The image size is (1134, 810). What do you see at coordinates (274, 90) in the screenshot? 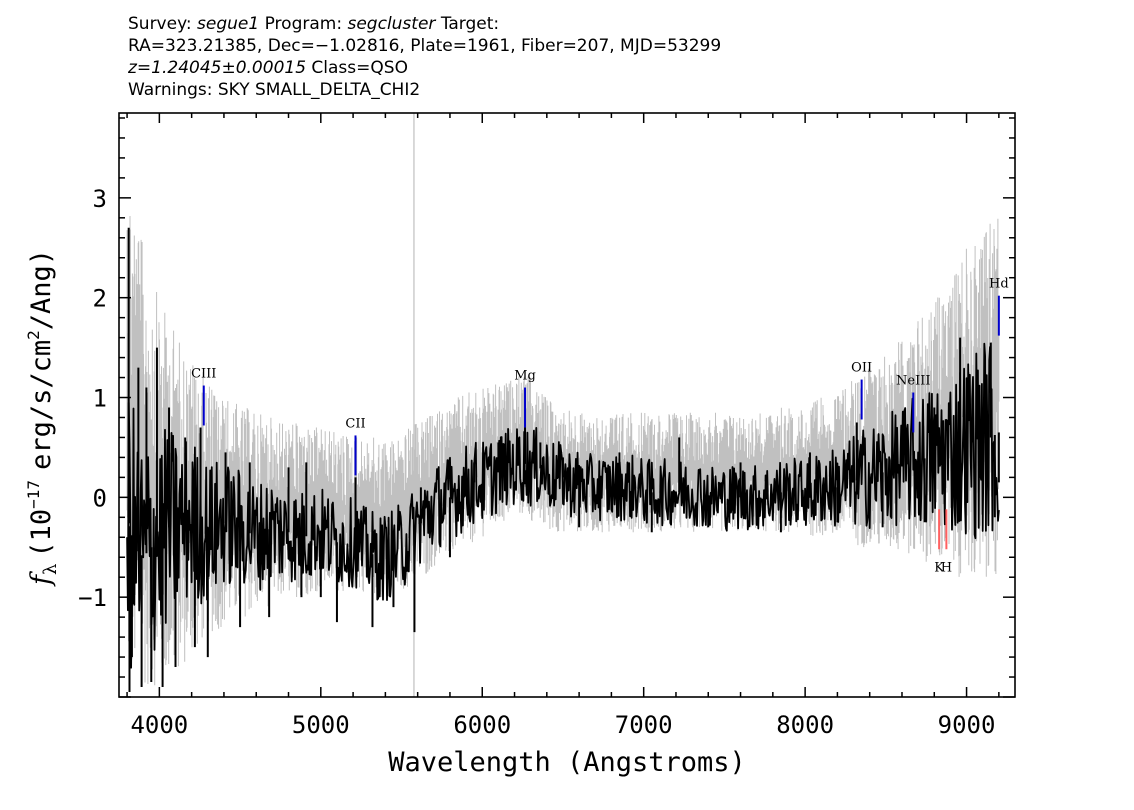
I see `warnings-line: Warnings: SKY SMALL_DELTA_CHI2` at bounding box center [274, 90].